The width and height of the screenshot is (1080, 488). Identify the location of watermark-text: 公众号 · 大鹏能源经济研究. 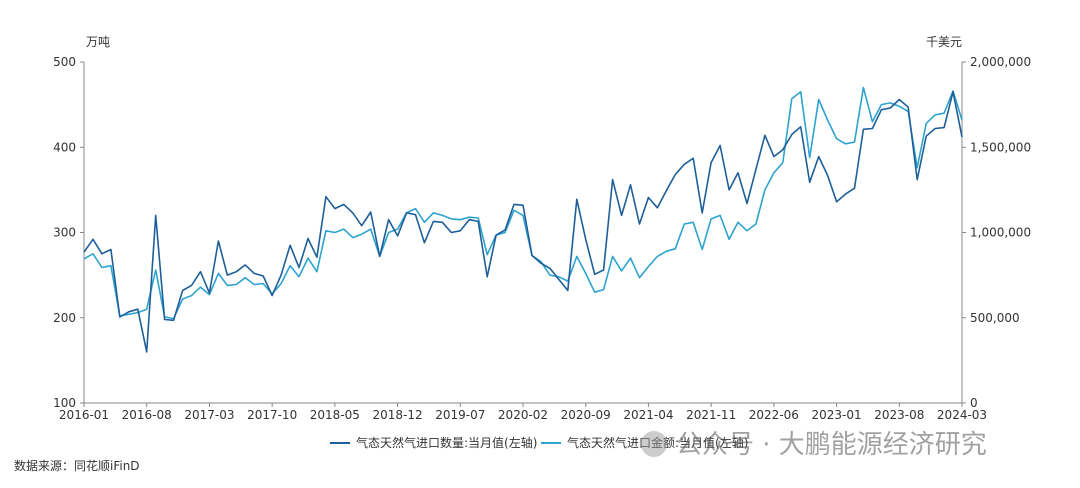
(831, 445).